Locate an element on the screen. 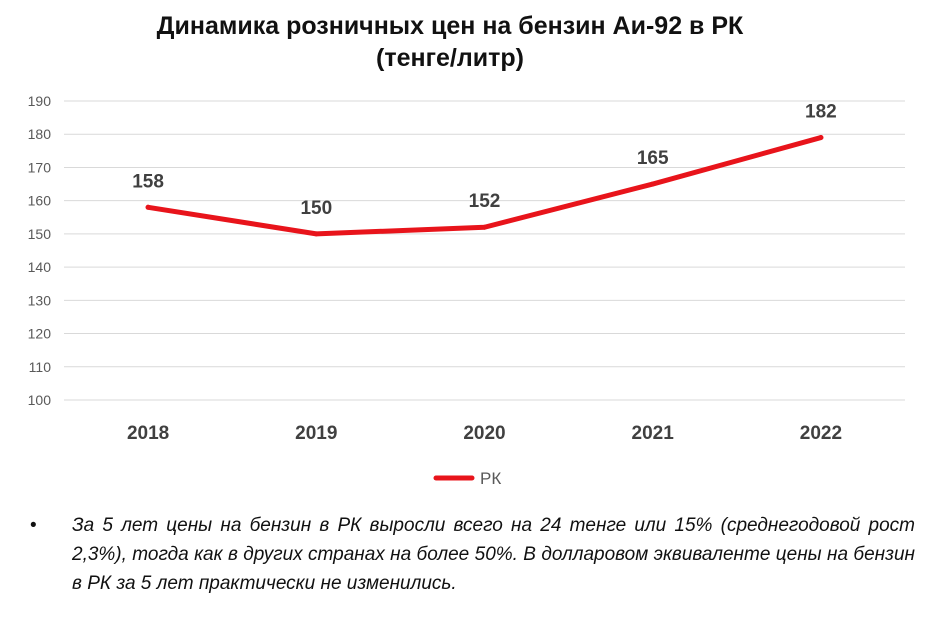 The width and height of the screenshot is (937, 623). chart-title-line-2: (тенге/литр) is located at coordinates (450, 58).